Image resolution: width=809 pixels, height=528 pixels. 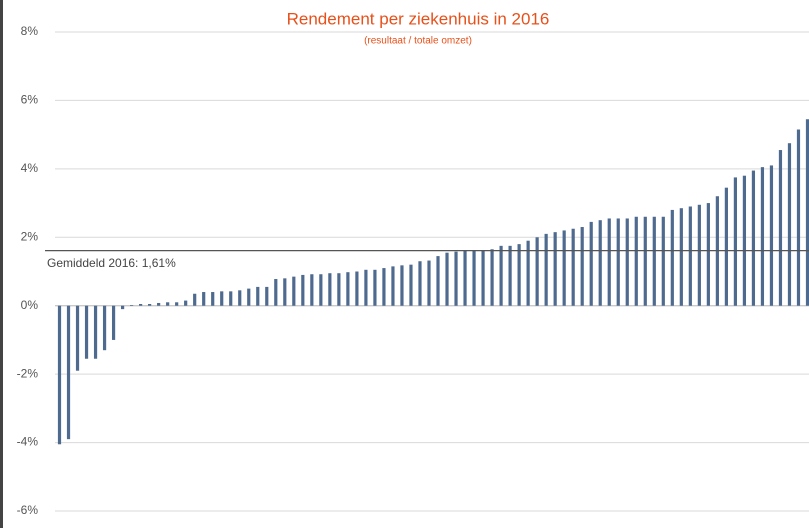 What do you see at coordinates (30, 31) in the screenshot?
I see `y-tick-label: 8%` at bounding box center [30, 31].